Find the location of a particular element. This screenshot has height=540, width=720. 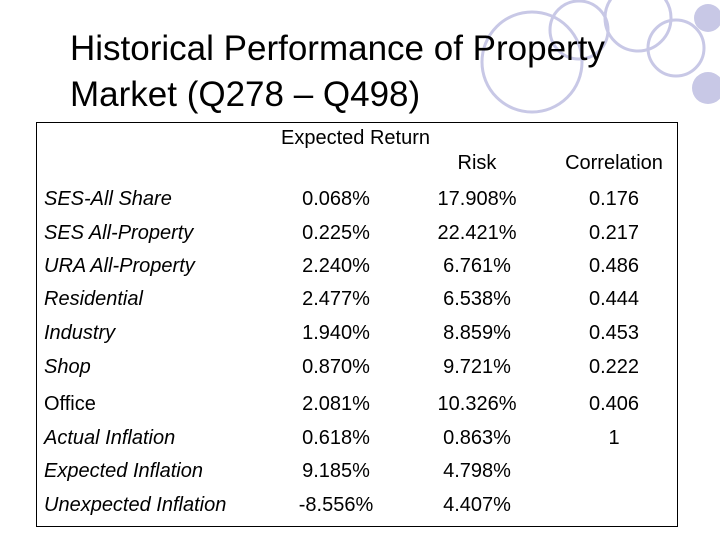

row-label: SES-All Share is located at coordinates (108, 199).